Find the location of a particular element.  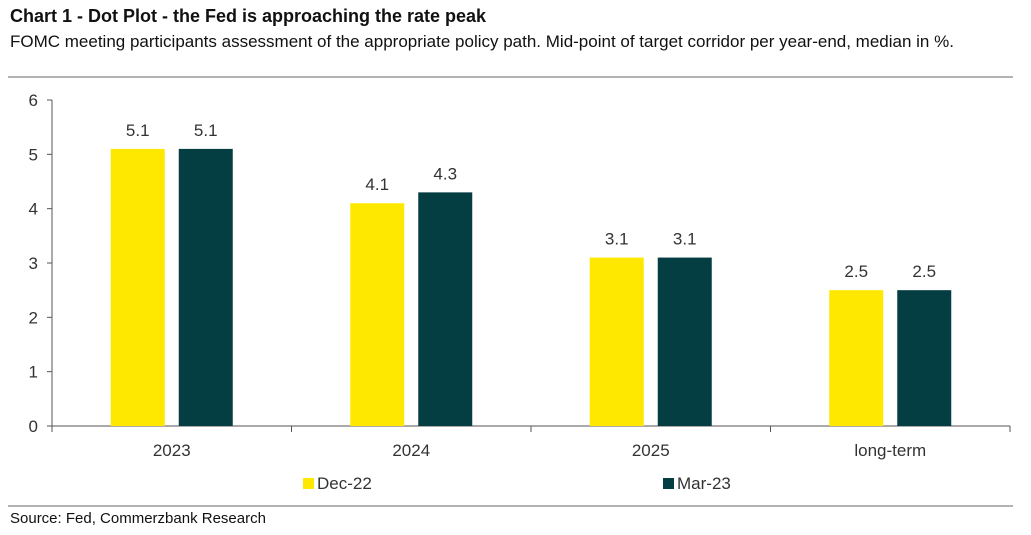

y-tick-label: 6 is located at coordinates (33, 100).